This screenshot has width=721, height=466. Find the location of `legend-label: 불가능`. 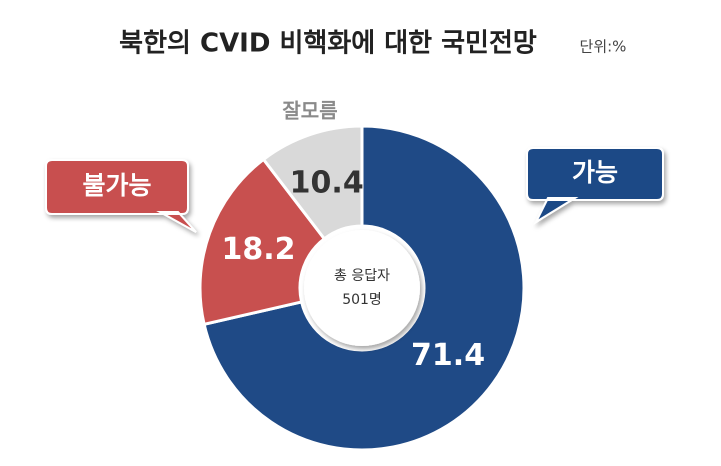

legend-label: 불가능 is located at coordinates (116, 185).